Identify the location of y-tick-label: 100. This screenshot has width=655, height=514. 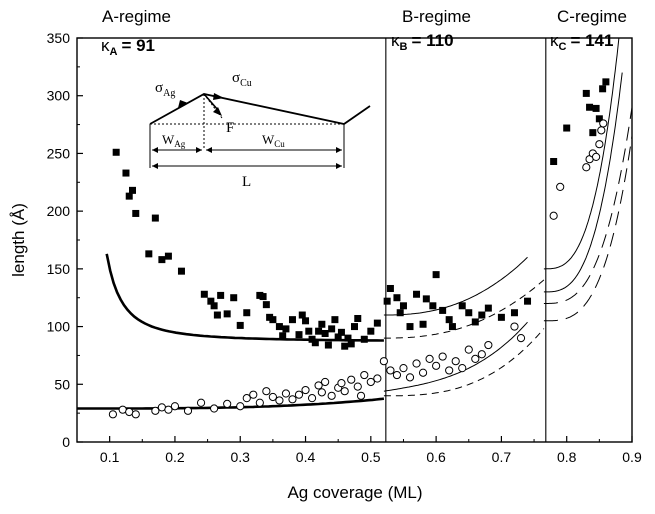
(59, 327).